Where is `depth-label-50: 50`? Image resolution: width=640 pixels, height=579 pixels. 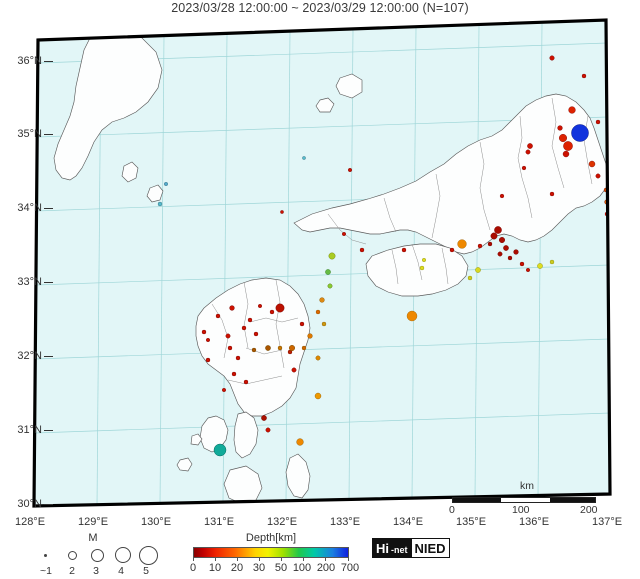 depth-label-50: 50 is located at coordinates (281, 568).